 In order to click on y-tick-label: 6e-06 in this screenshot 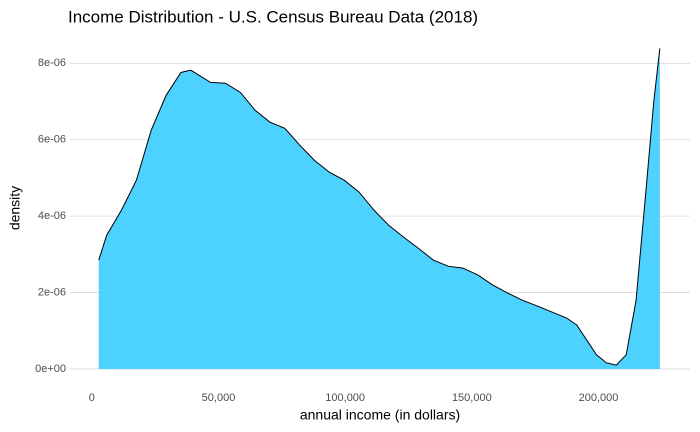, I will do `click(52, 140)`.